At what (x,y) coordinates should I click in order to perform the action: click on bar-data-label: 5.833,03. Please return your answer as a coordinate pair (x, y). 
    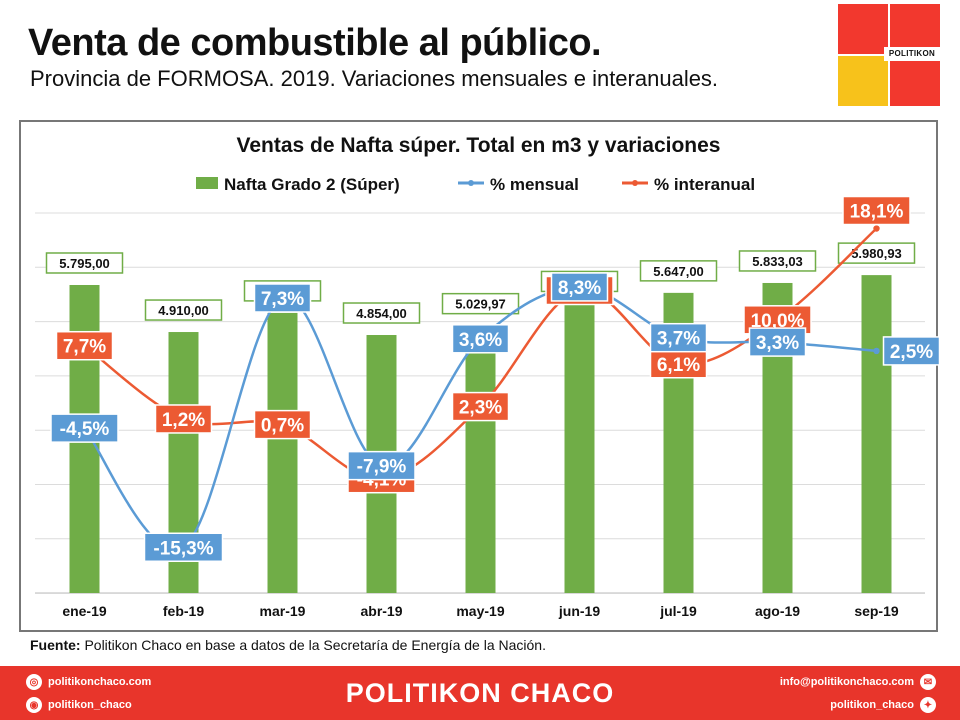
    Looking at the image, I should click on (777, 261).